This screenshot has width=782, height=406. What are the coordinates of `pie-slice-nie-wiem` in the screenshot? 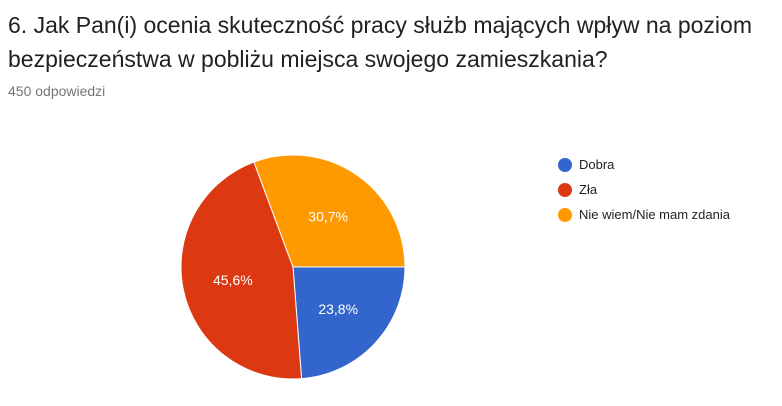 It's located at (329, 211).